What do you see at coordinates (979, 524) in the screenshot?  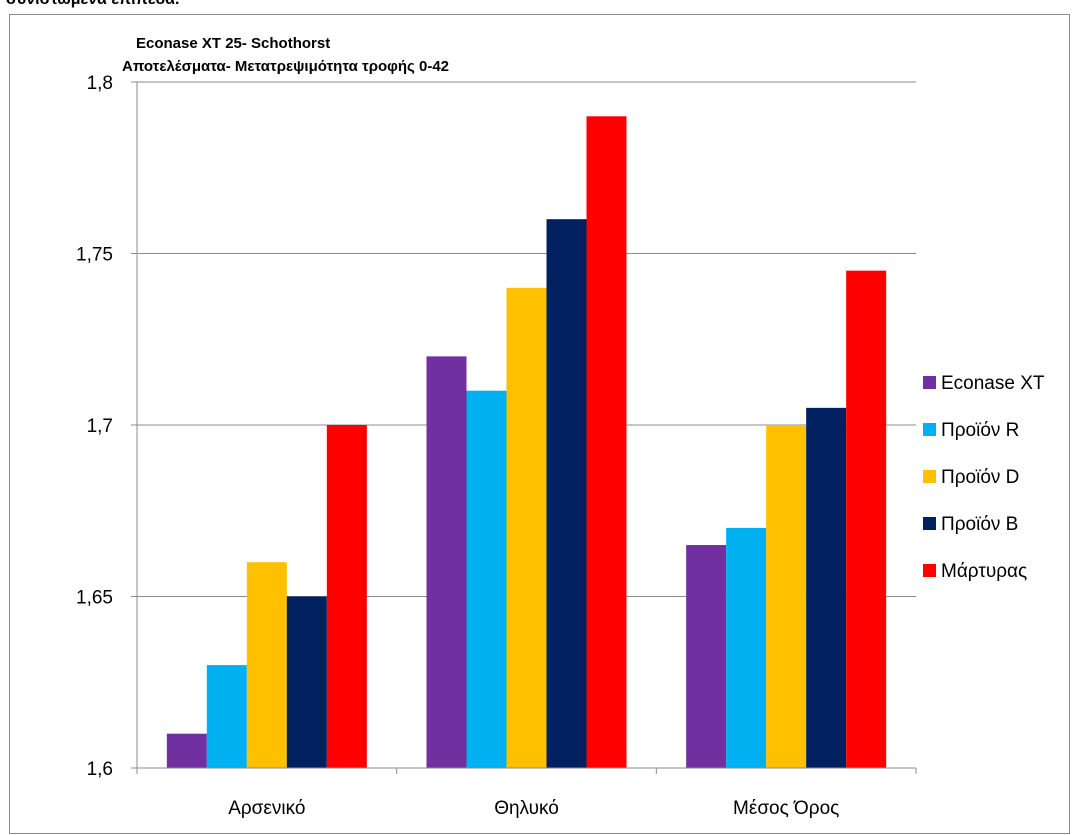 I see `legend-label: Προϊόν B` at bounding box center [979, 524].